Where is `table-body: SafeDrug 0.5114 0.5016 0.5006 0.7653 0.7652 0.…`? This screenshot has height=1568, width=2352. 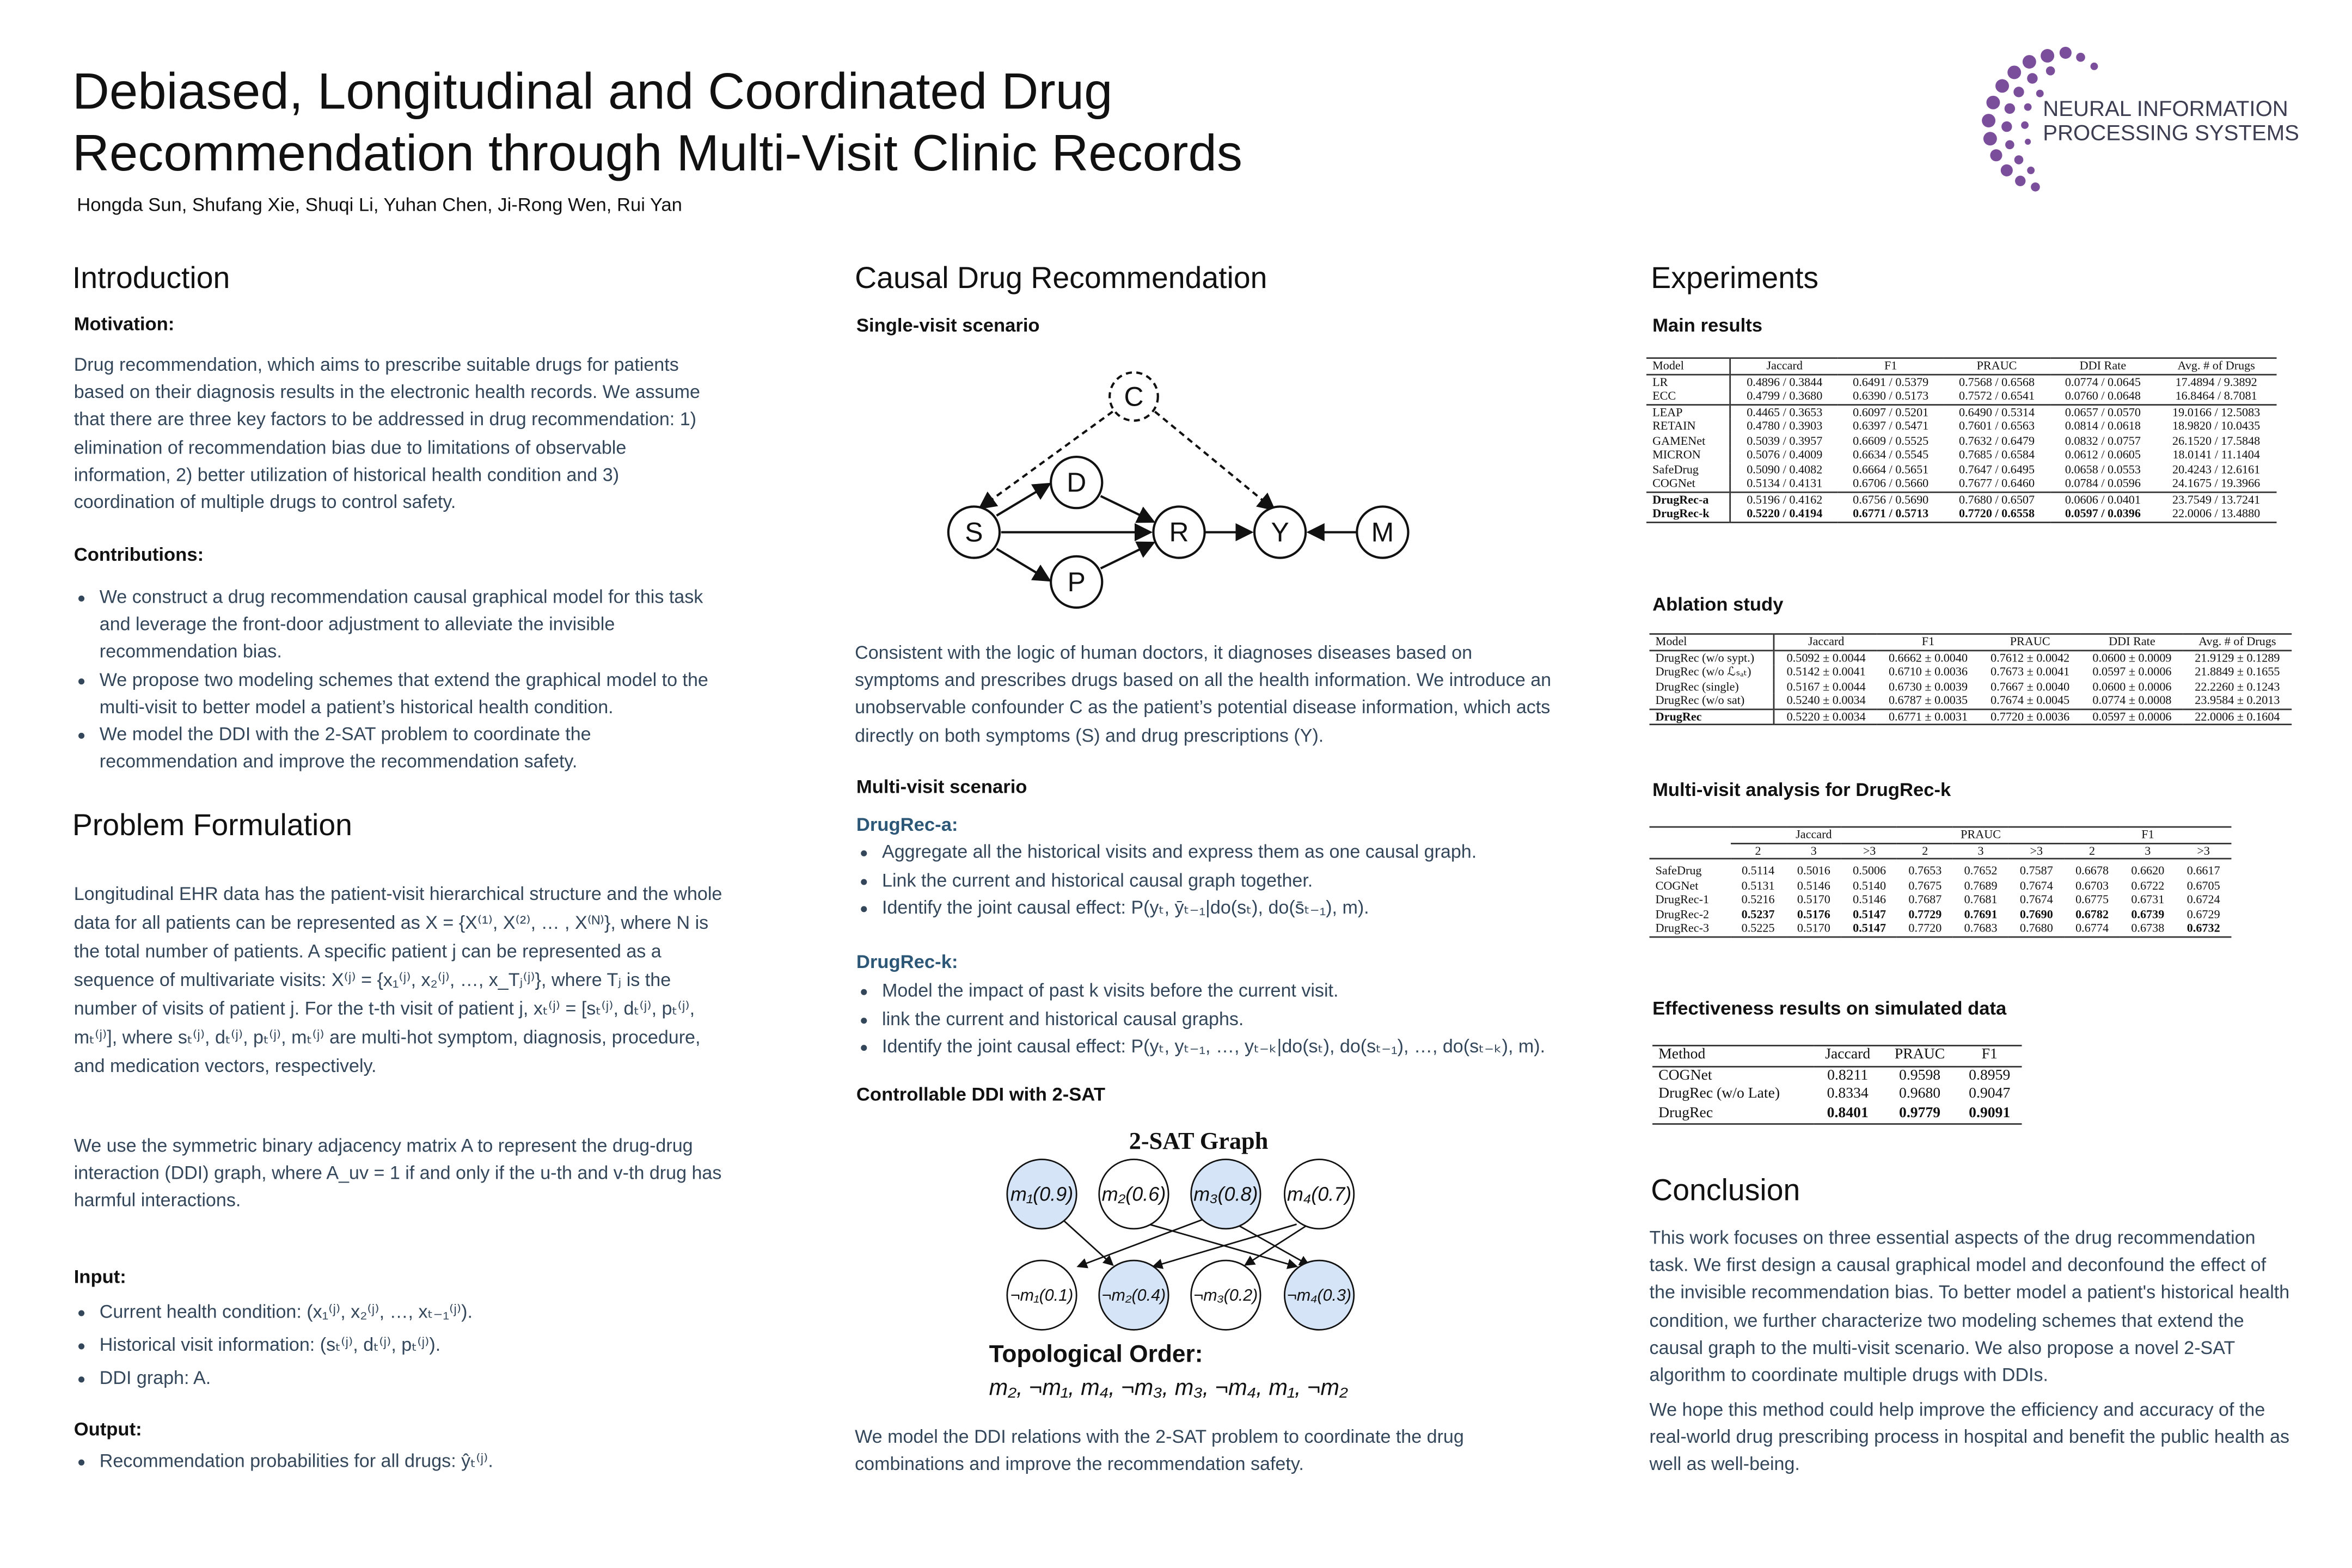 table-body: SafeDrug 0.5114 0.5016 0.5006 0.7653 0.7652 0.… is located at coordinates (1941, 897).